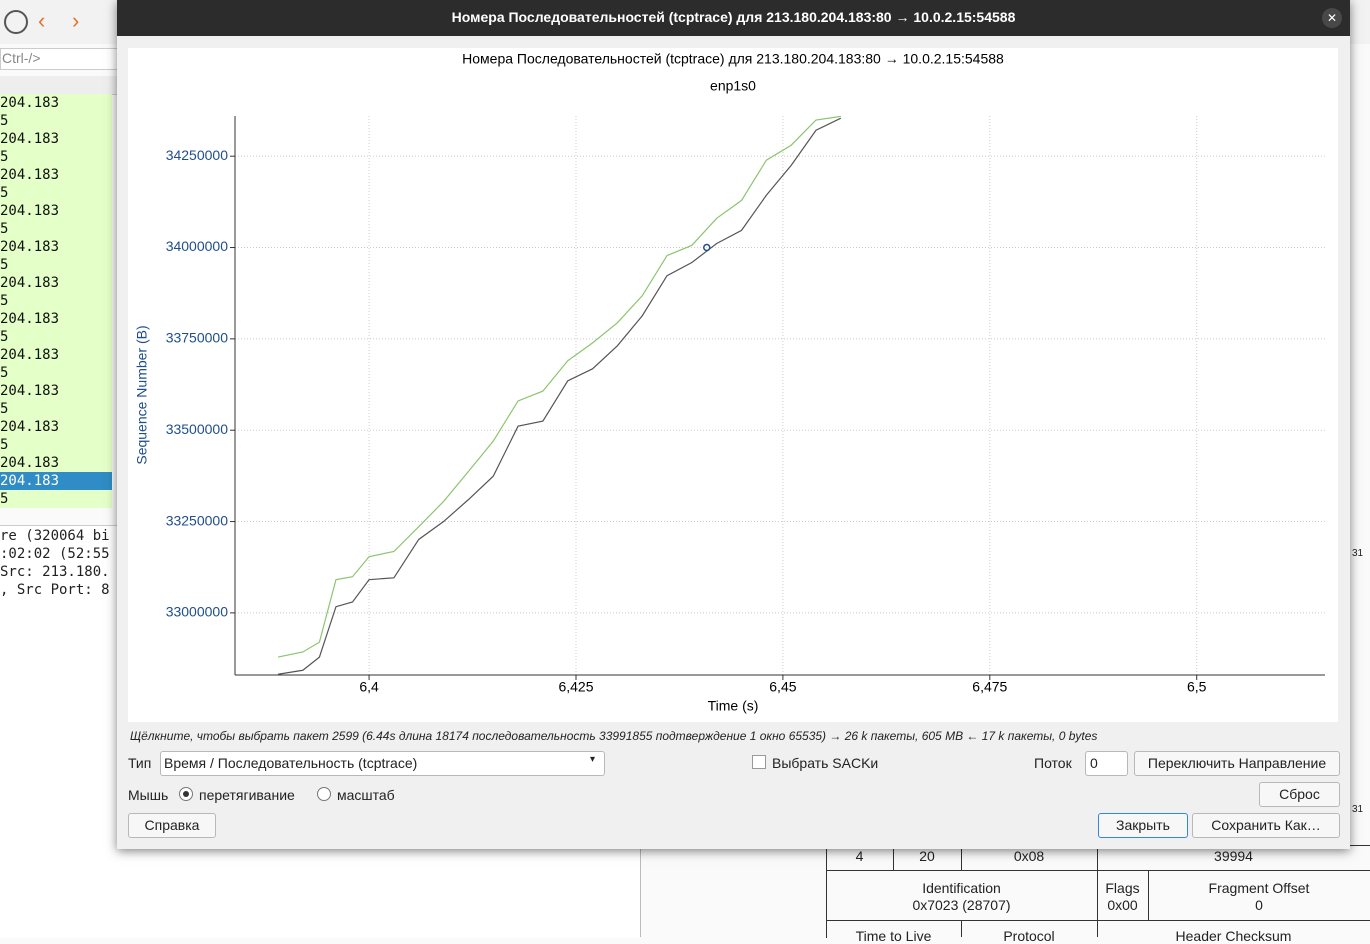 This screenshot has width=1370, height=944. I want to click on filter-hint: Ctrl-/>, so click(21, 58).